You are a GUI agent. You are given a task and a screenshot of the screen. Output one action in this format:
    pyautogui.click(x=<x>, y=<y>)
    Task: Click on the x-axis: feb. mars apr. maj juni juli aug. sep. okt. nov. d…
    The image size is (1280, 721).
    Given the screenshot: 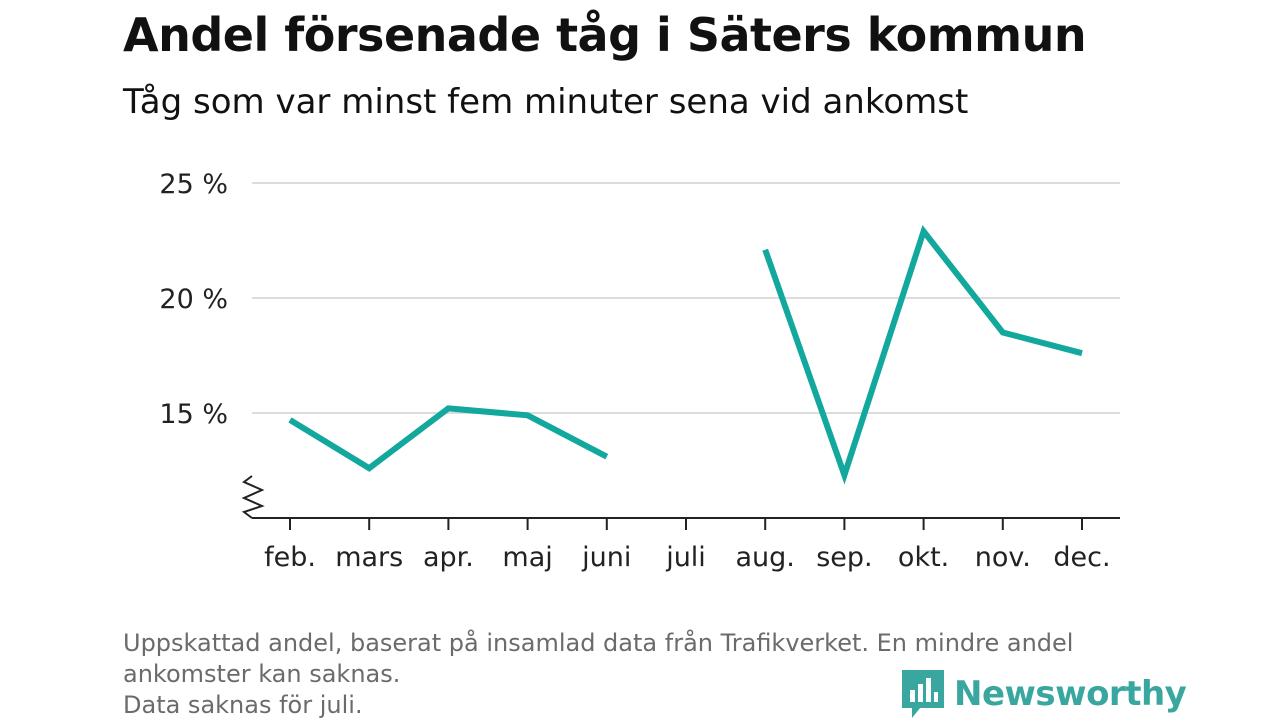 What is the action you would take?
    pyautogui.click(x=680, y=524)
    